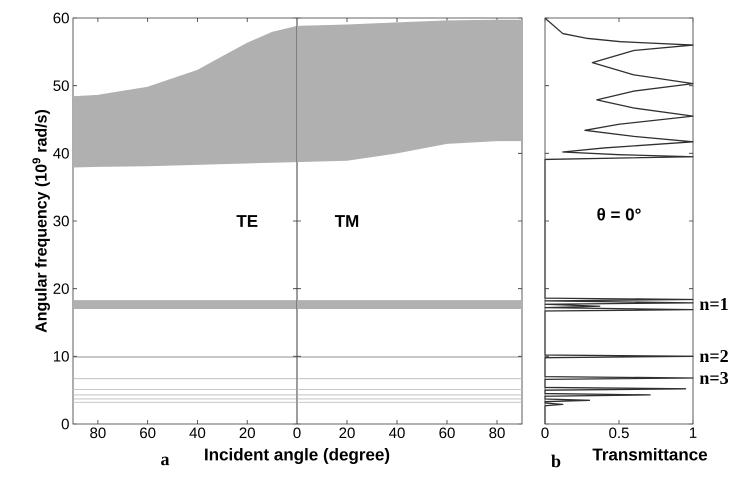 This screenshot has width=747, height=480. I want to click on text: n=3, so click(714, 378).